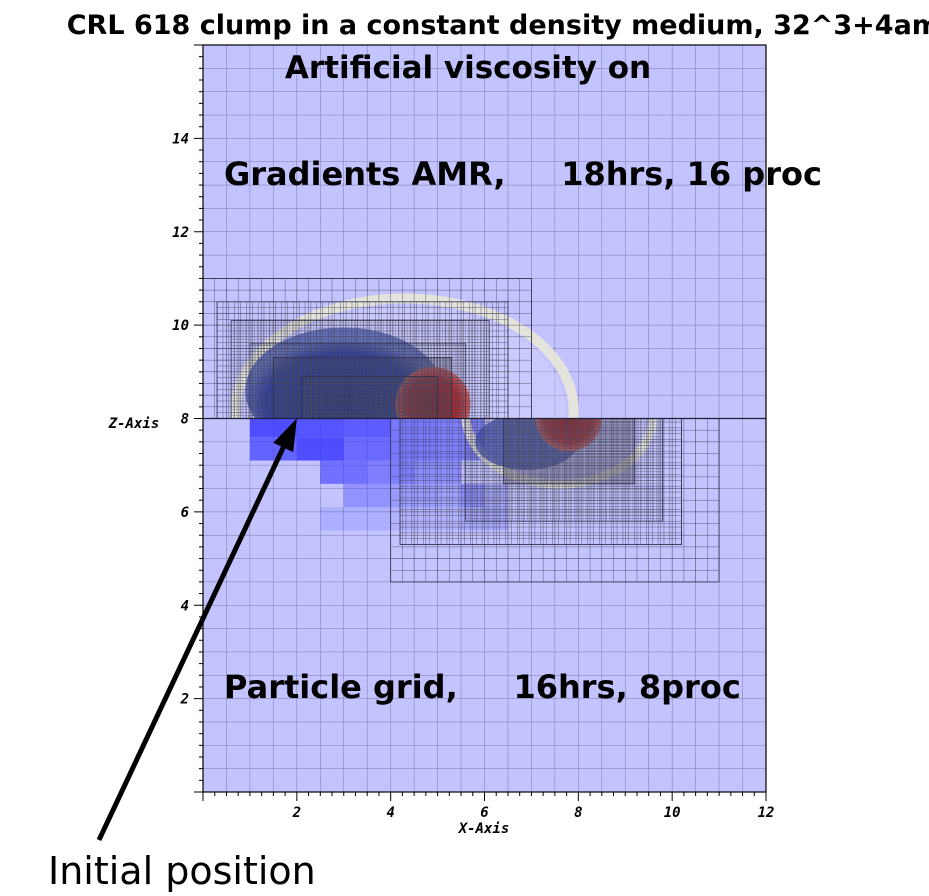 This screenshot has height=896, width=929. Describe the element at coordinates (191, 644) in the screenshot. I see `arrow-shaft` at that location.